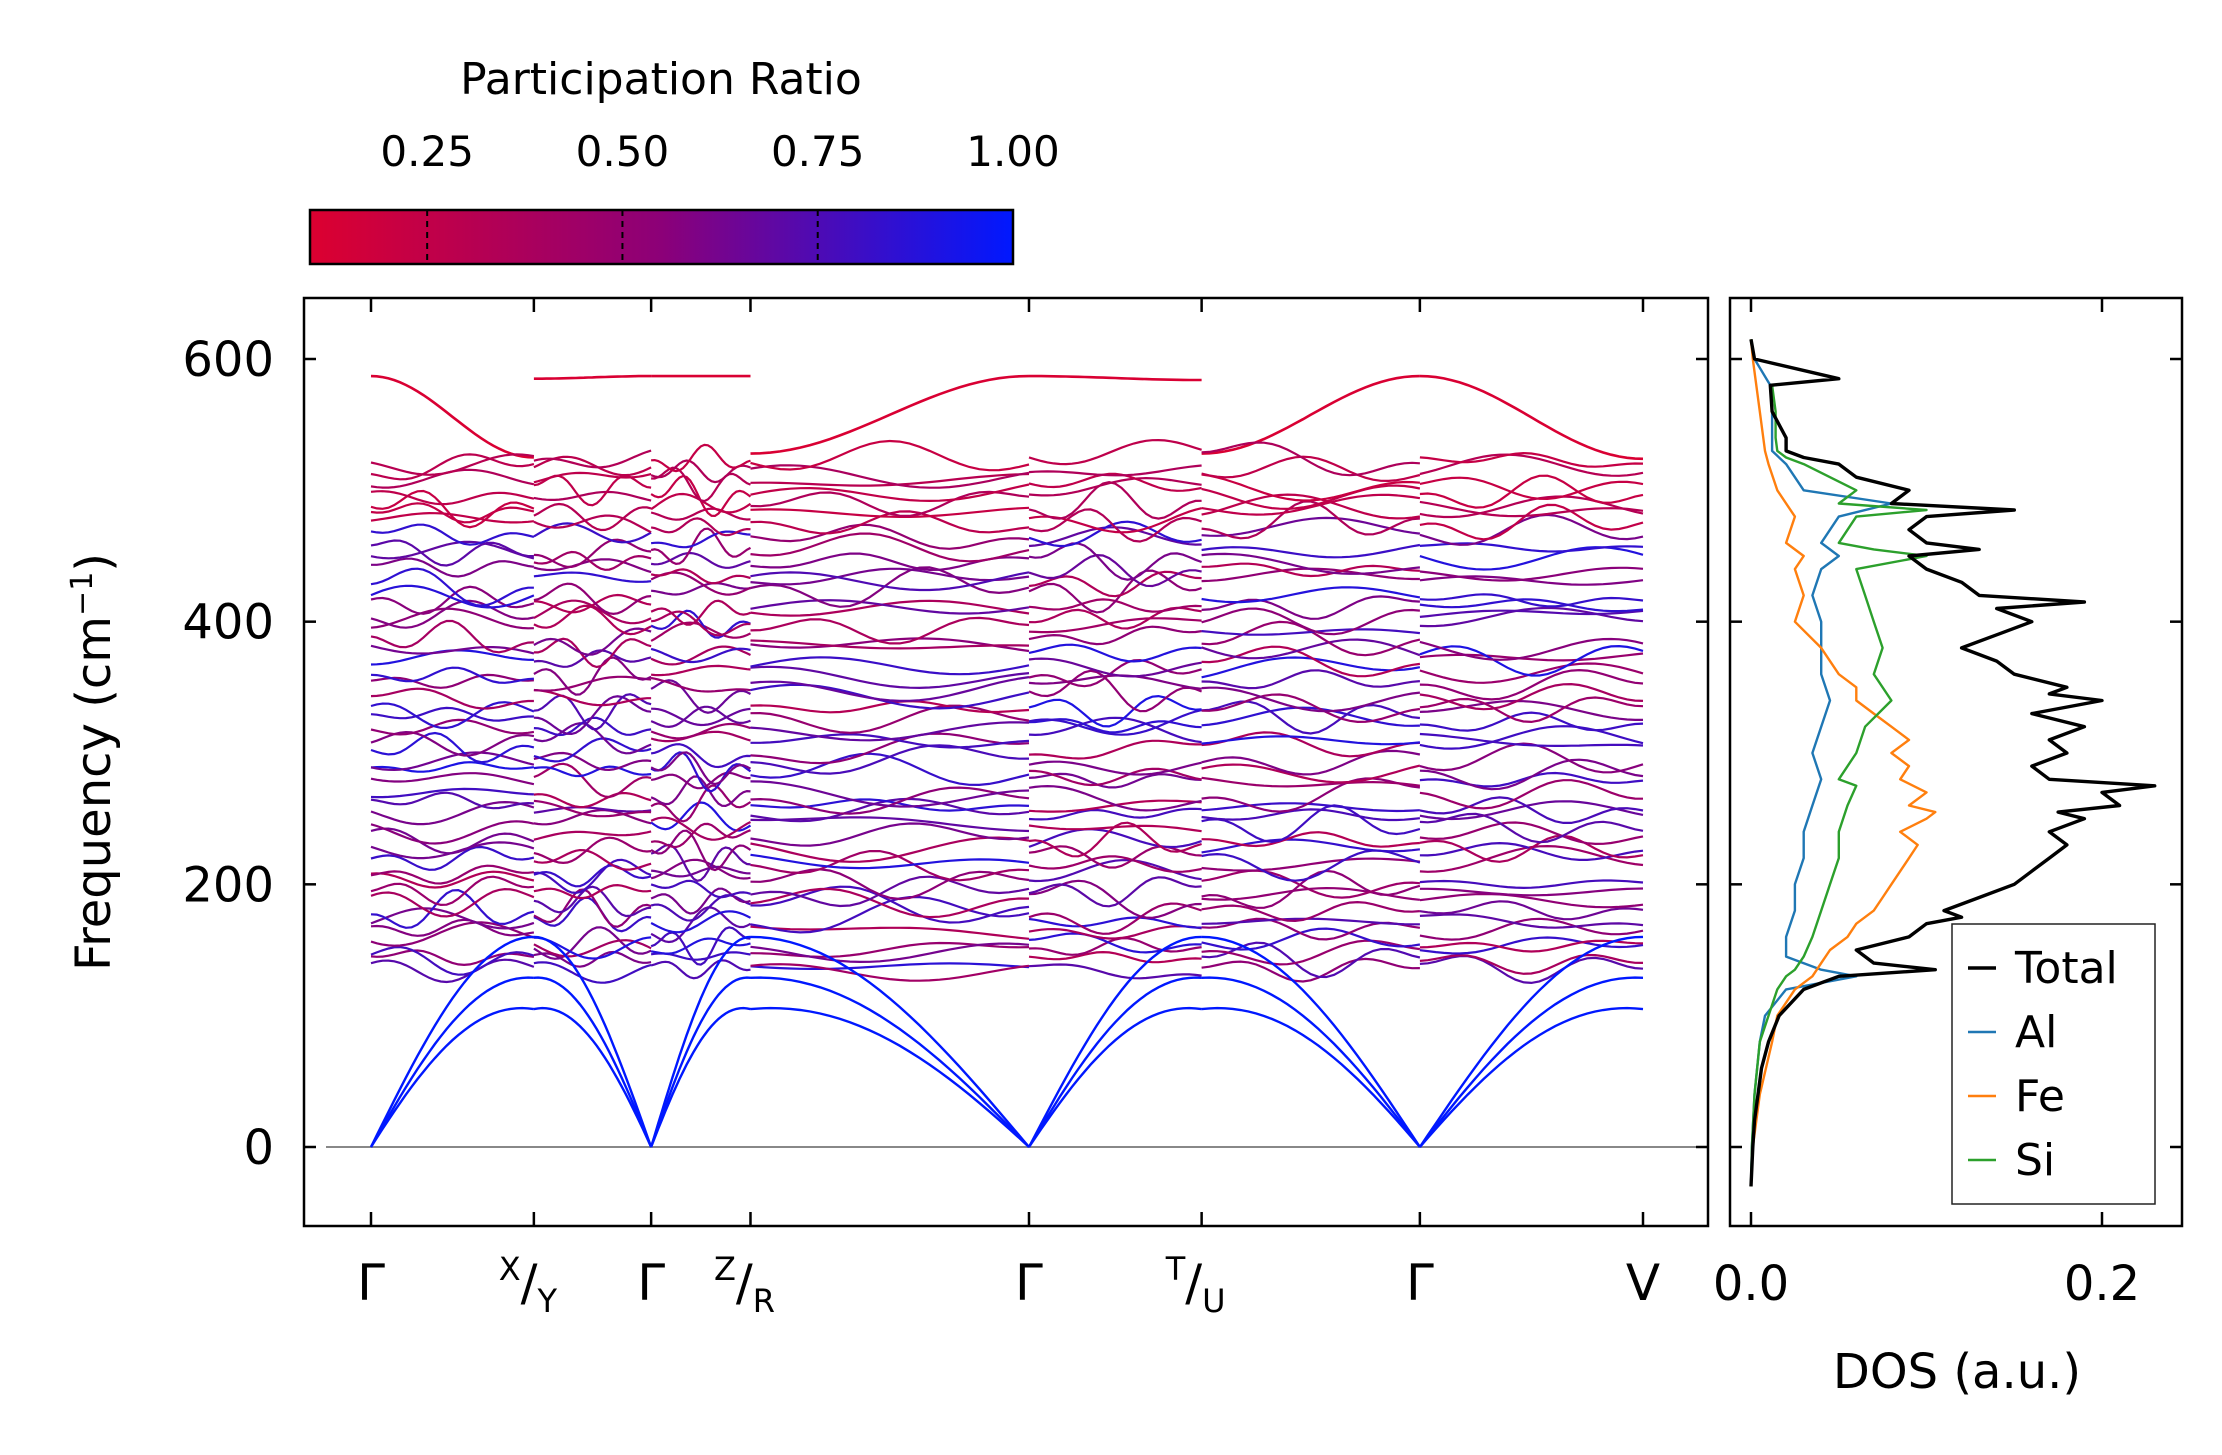 The width and height of the screenshot is (2222, 1455). I want to click on dos-curve-total, so click(1953, 763).